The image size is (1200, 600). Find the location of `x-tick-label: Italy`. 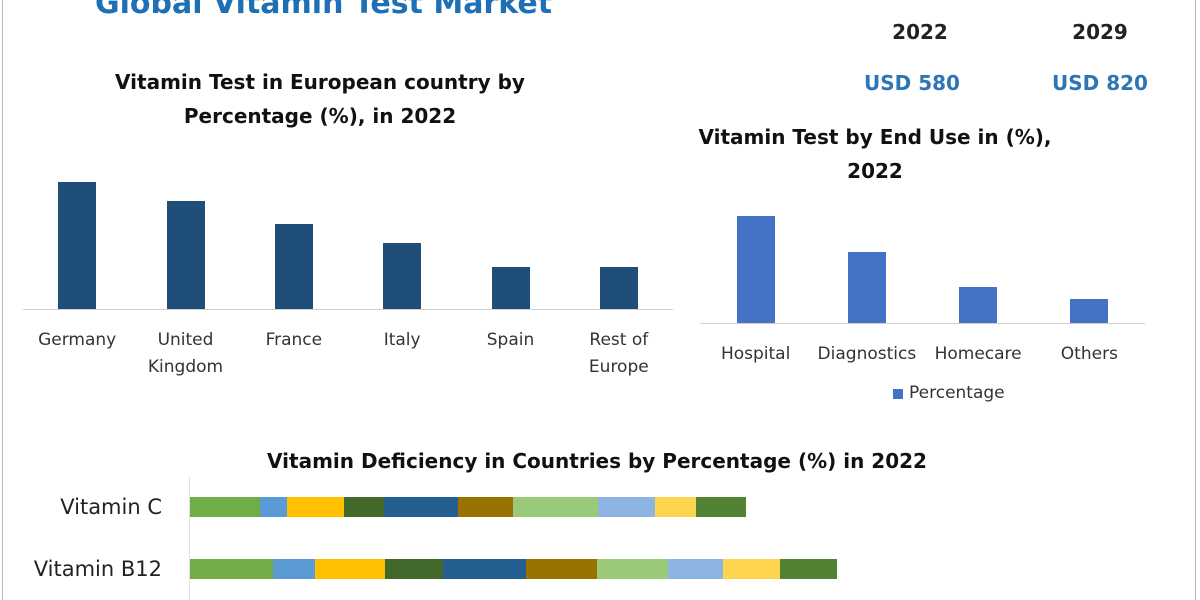

x-tick-label: Italy is located at coordinates (402, 340).